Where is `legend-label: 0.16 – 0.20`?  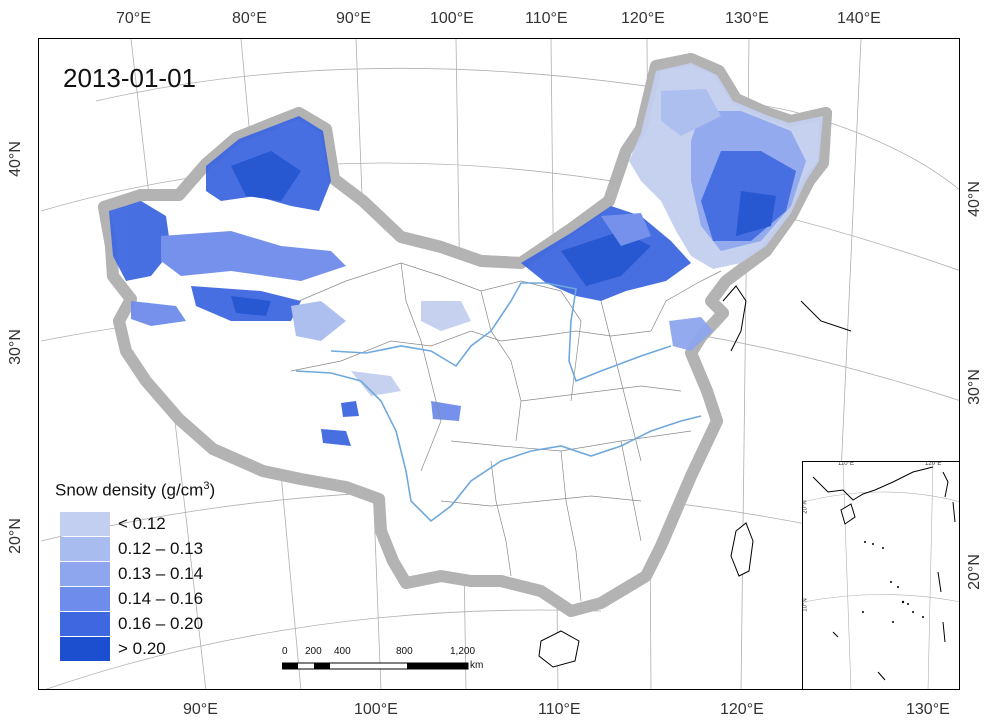
legend-label: 0.16 – 0.20 is located at coordinates (161, 623).